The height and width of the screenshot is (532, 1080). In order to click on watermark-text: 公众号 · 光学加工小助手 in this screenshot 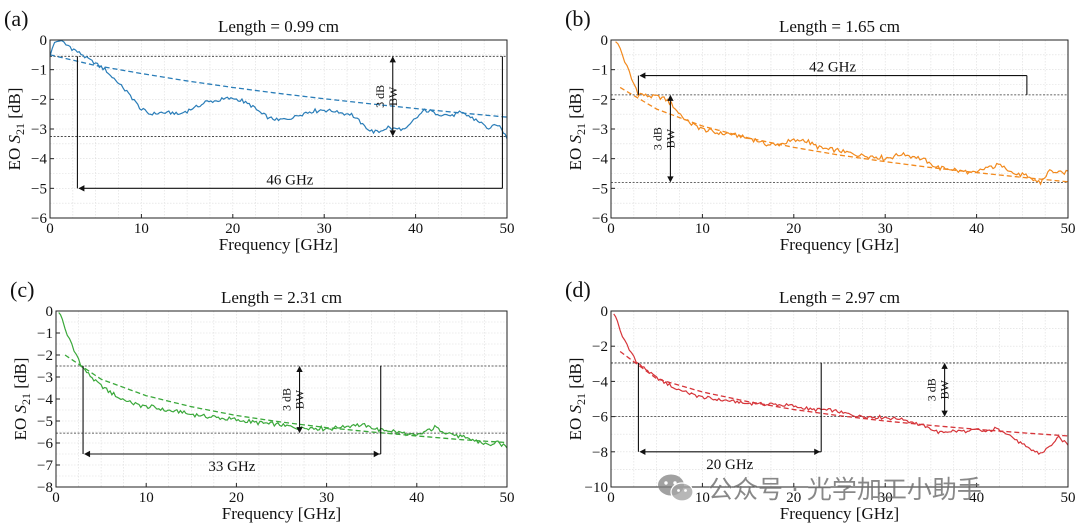, I will do `click(845, 489)`.